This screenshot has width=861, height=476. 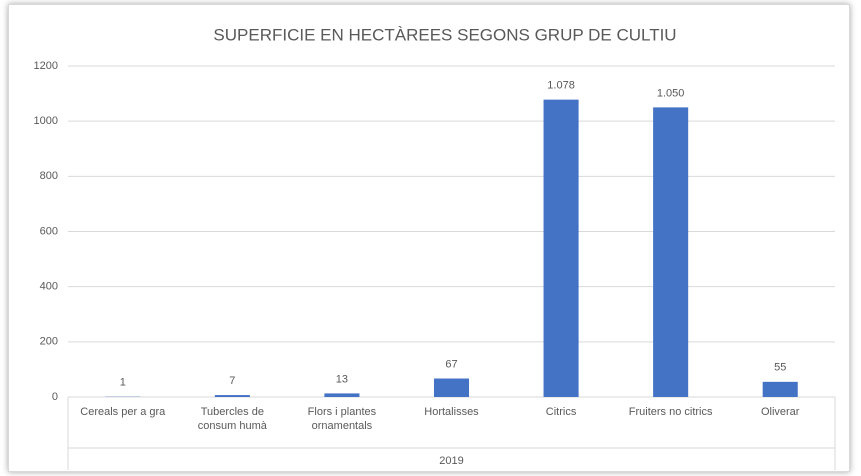 What do you see at coordinates (561, 86) in the screenshot?
I see `data-label: 1.078` at bounding box center [561, 86].